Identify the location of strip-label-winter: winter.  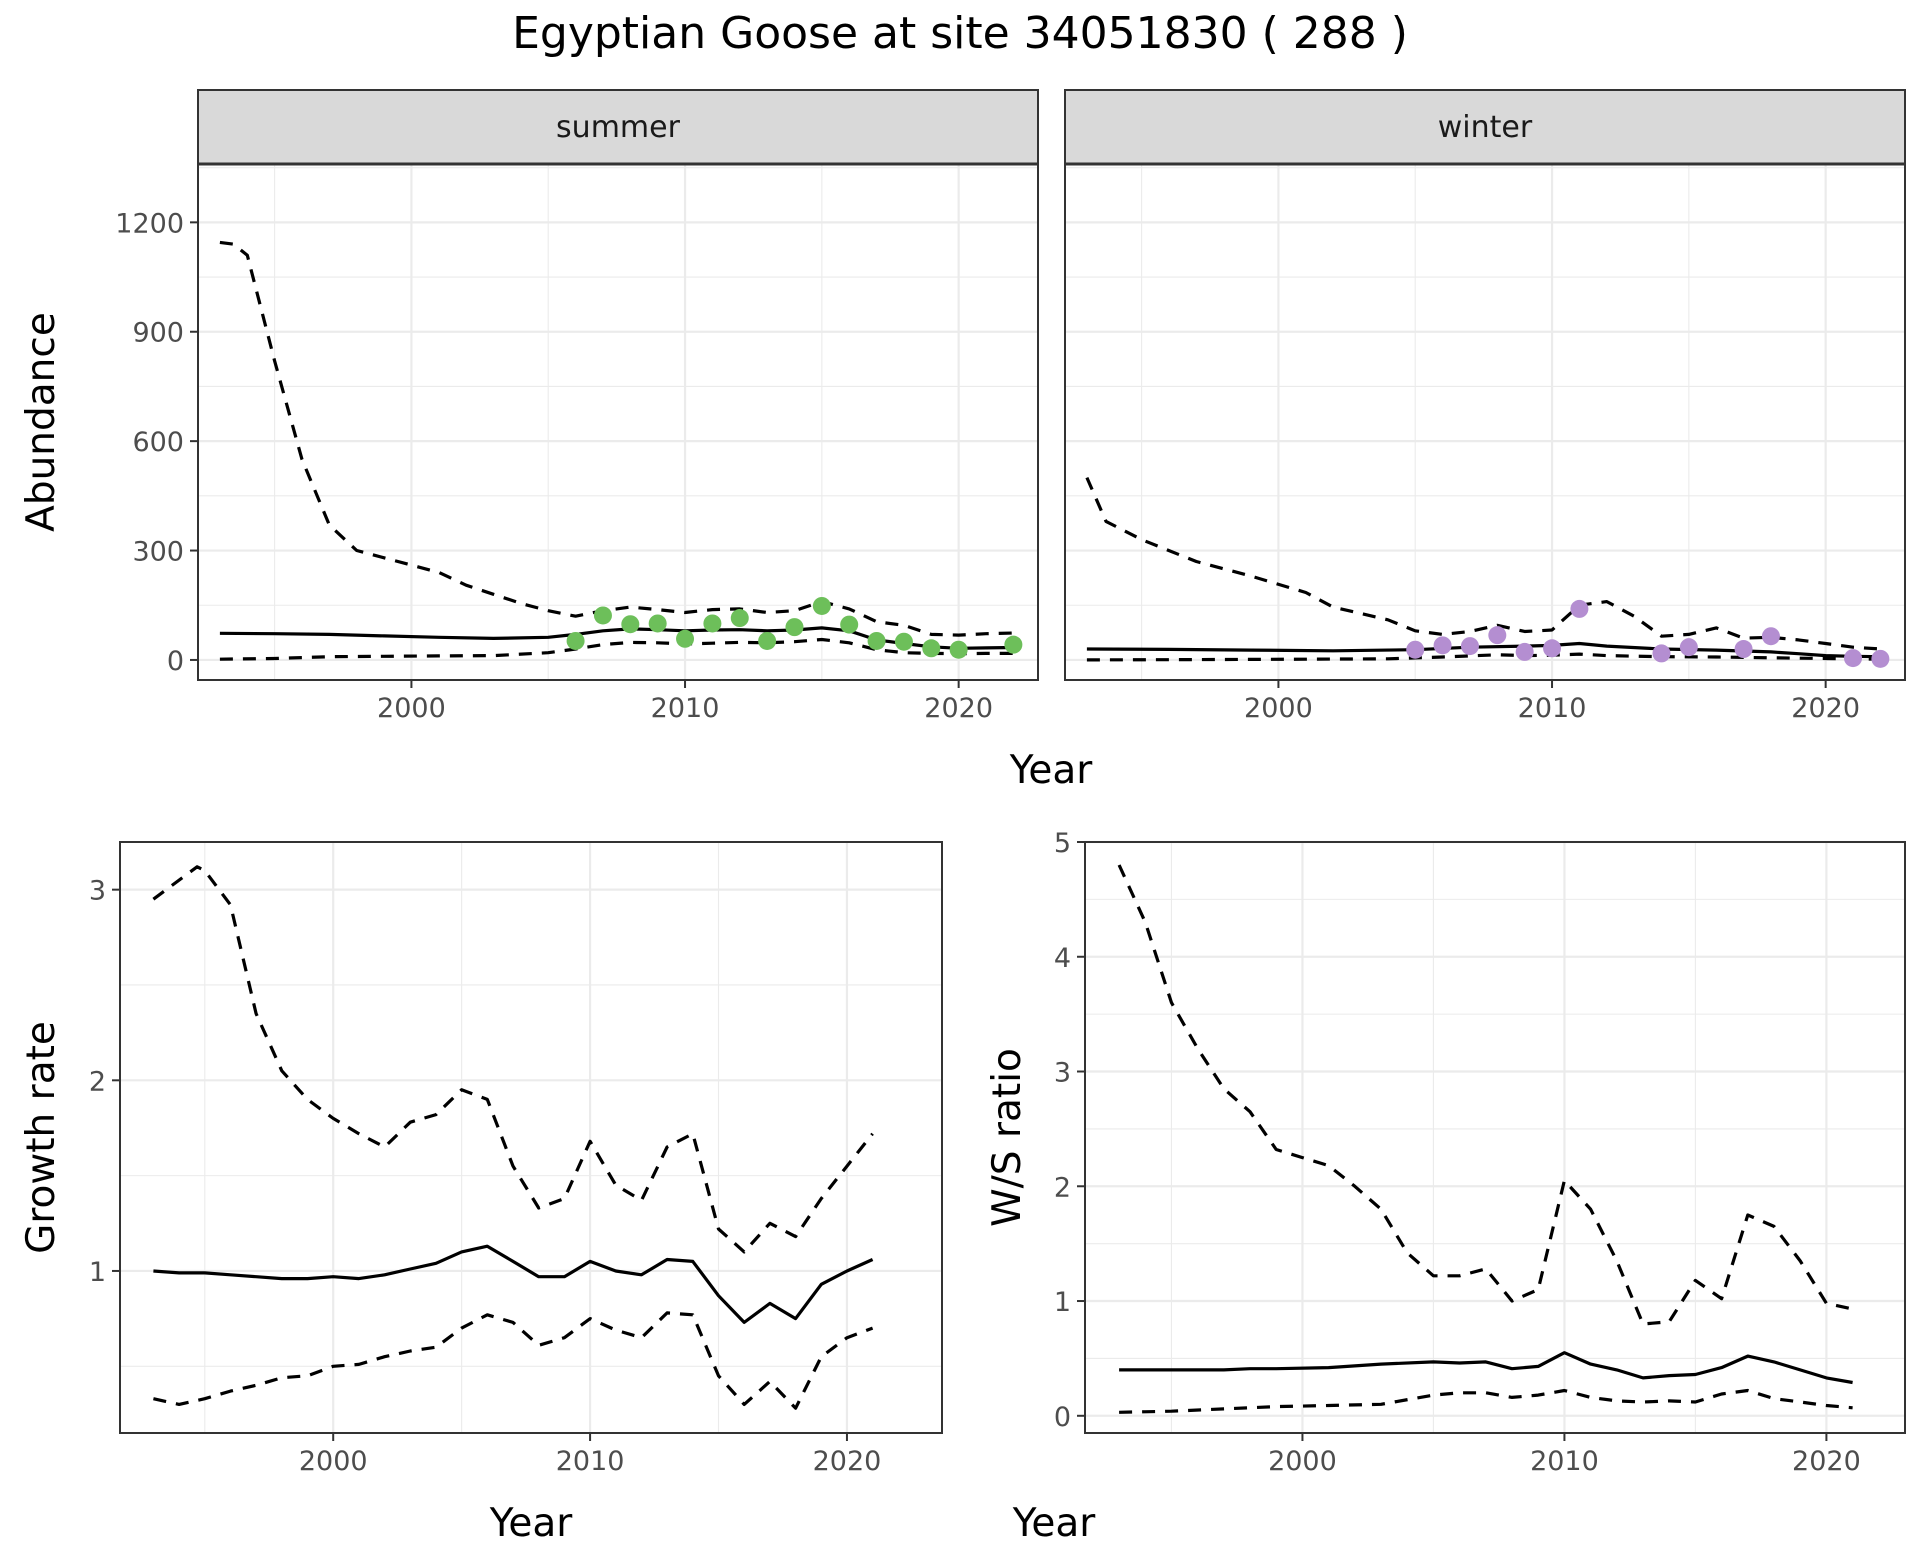
(1485, 127).